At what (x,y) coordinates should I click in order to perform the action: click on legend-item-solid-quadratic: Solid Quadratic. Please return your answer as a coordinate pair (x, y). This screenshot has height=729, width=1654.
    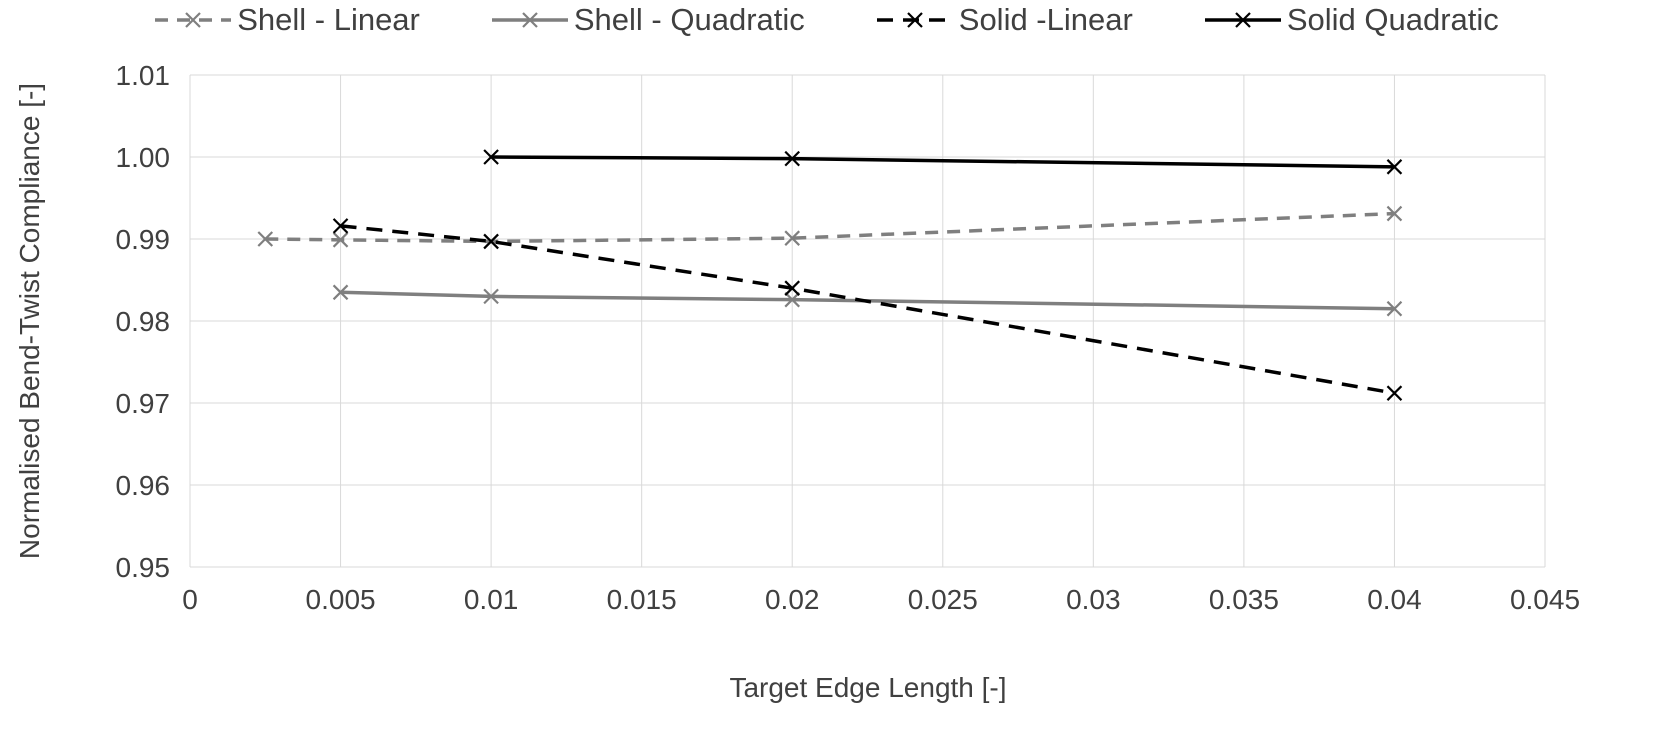
    Looking at the image, I should click on (1351, 20).